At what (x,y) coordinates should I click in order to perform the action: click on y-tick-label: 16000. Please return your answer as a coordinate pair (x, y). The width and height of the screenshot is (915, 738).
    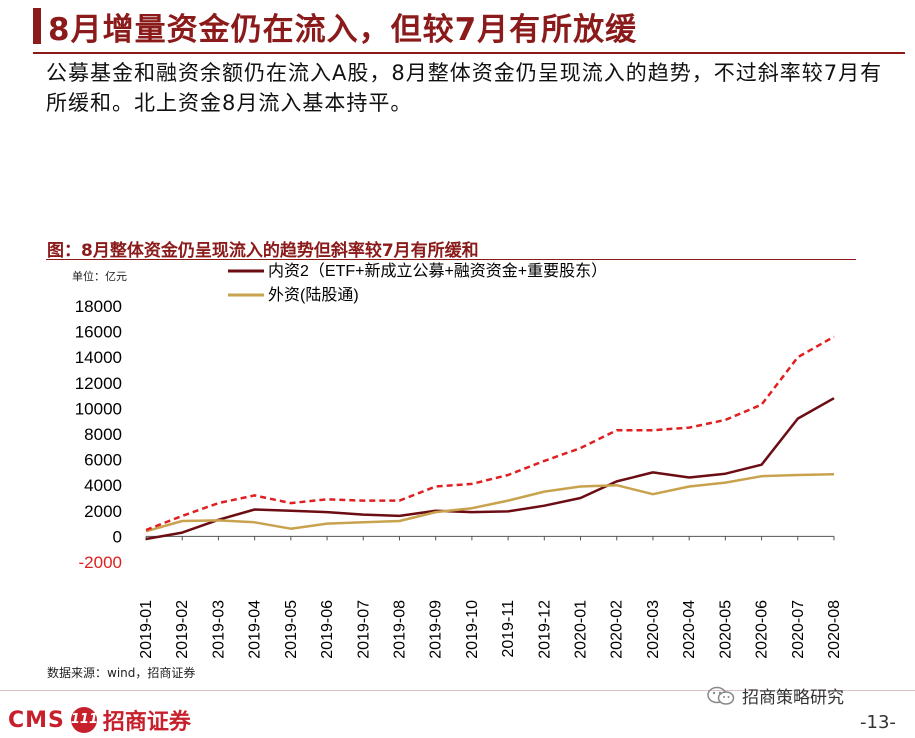
    Looking at the image, I should click on (98, 332).